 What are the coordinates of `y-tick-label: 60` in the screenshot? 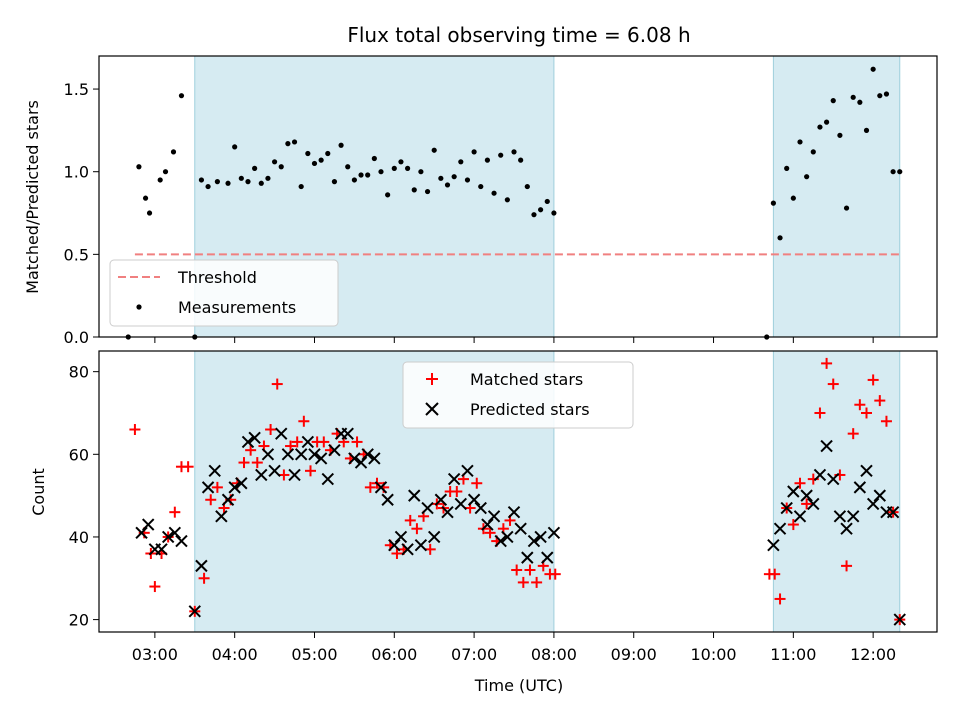 It's located at (79, 454).